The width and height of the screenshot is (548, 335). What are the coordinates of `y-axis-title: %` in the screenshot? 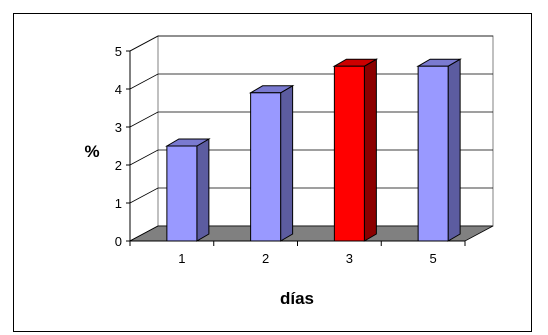 It's located at (91, 151).